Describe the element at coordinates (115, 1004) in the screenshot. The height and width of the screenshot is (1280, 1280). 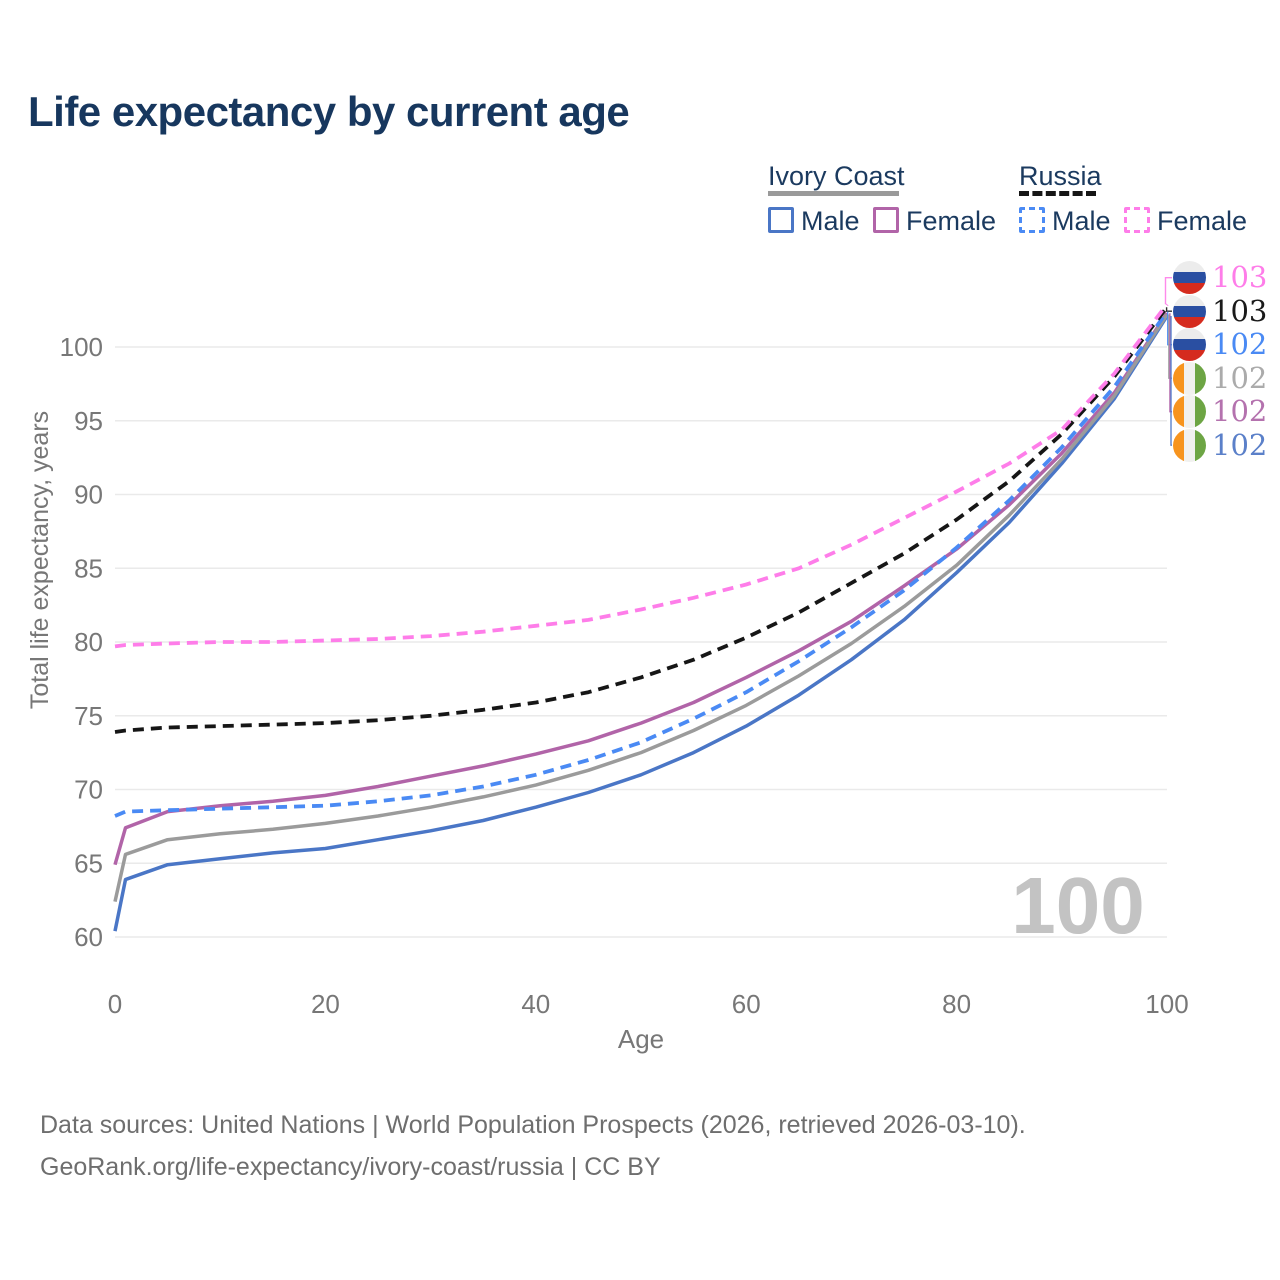
I see `x-tick-label: 0` at that location.